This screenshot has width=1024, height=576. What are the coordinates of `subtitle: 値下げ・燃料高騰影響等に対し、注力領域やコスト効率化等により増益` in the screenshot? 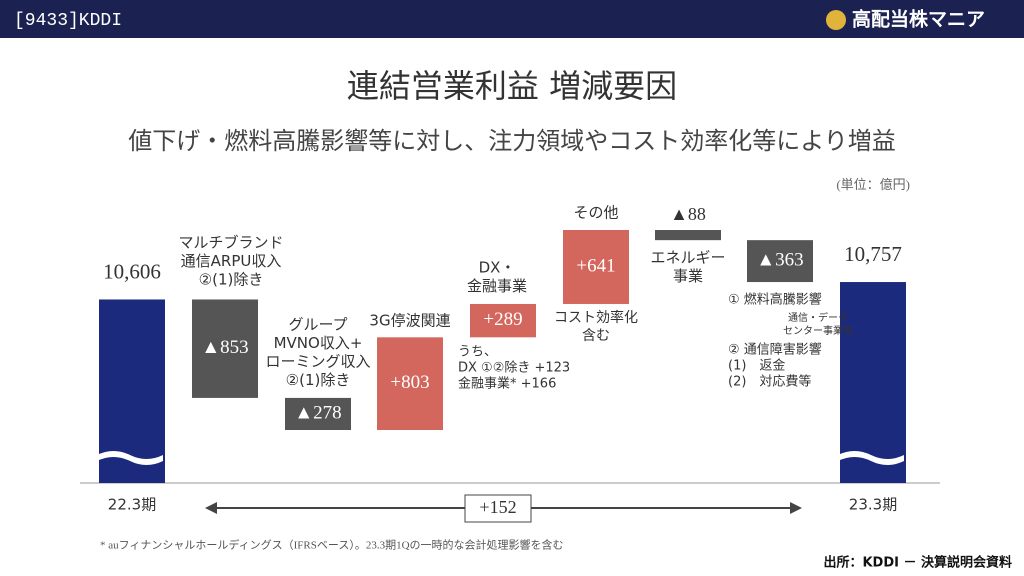 It's located at (512, 141).